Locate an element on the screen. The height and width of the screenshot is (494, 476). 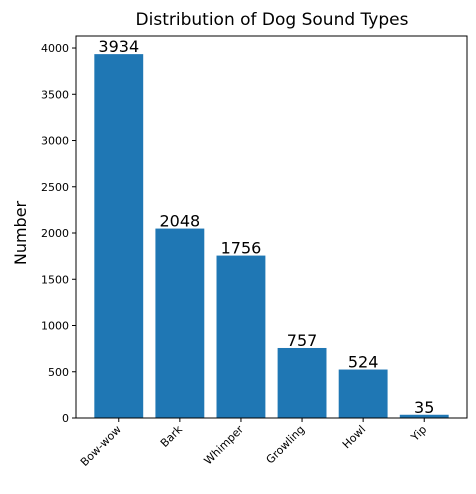
x-tick-label: Bark is located at coordinates (171, 435).